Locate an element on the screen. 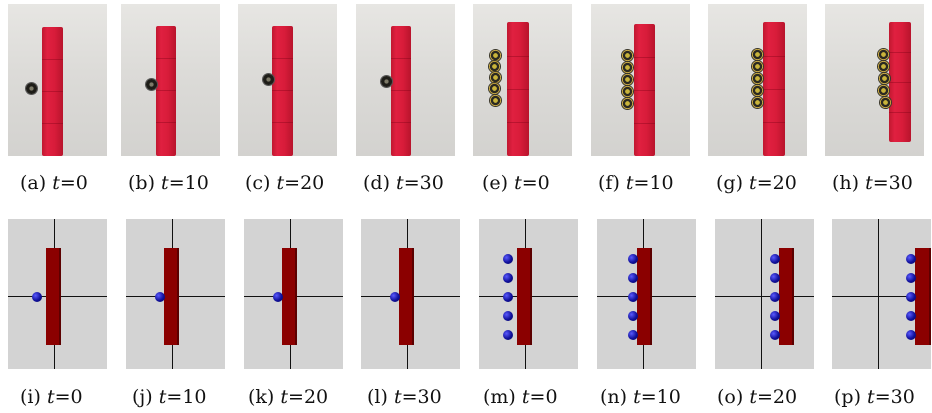  caption-e: (e) t=0 is located at coordinates (516, 183).